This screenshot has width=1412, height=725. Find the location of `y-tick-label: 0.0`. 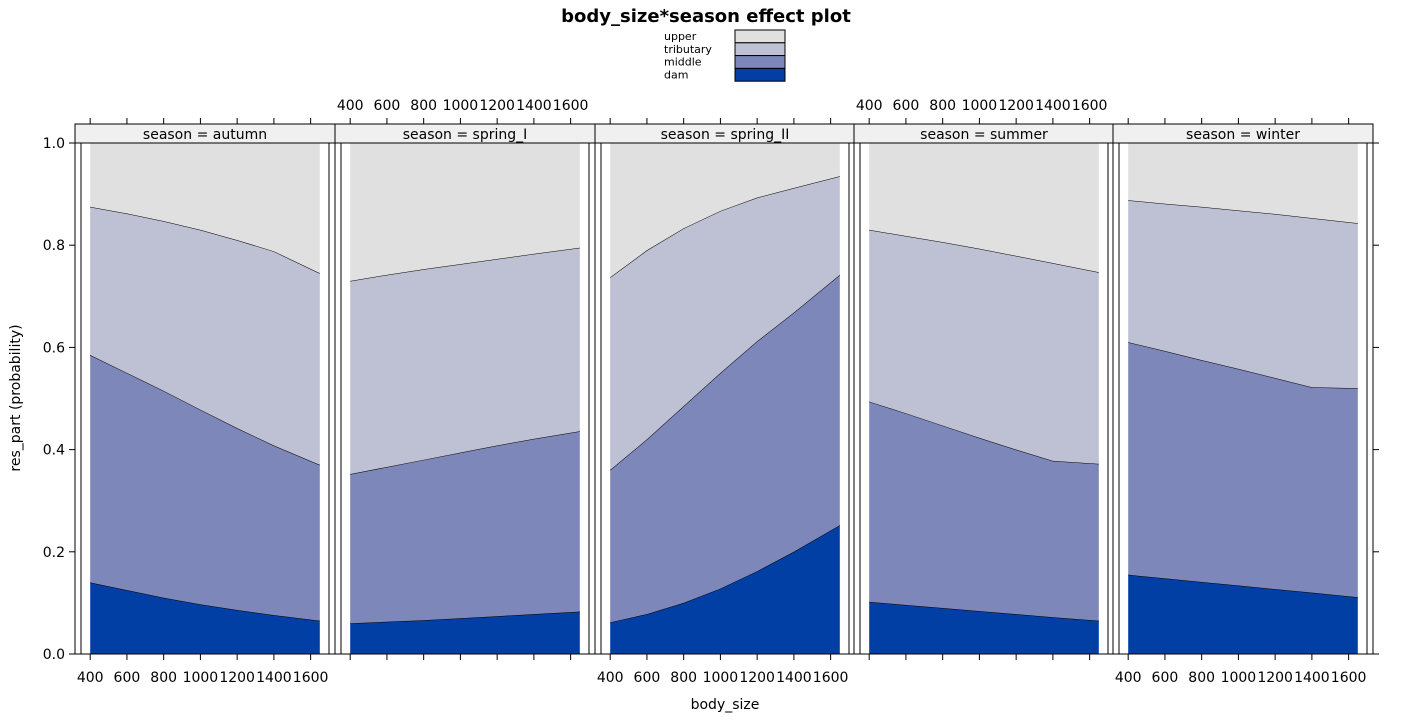

y-tick-label: 0.0 is located at coordinates (54, 655).